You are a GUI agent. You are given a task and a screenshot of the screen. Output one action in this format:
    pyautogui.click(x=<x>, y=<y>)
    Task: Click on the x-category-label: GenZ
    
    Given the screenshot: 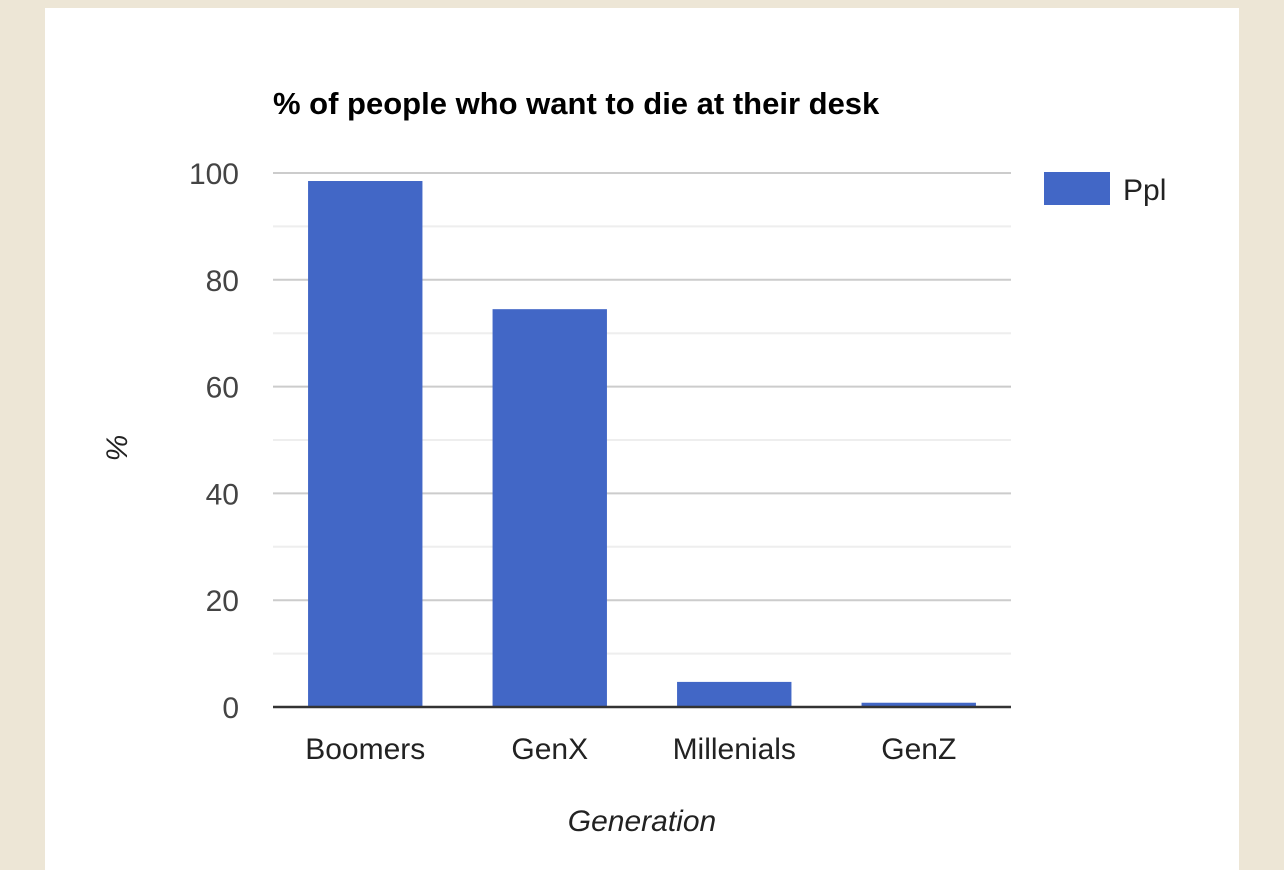 What is the action you would take?
    pyautogui.click(x=918, y=749)
    